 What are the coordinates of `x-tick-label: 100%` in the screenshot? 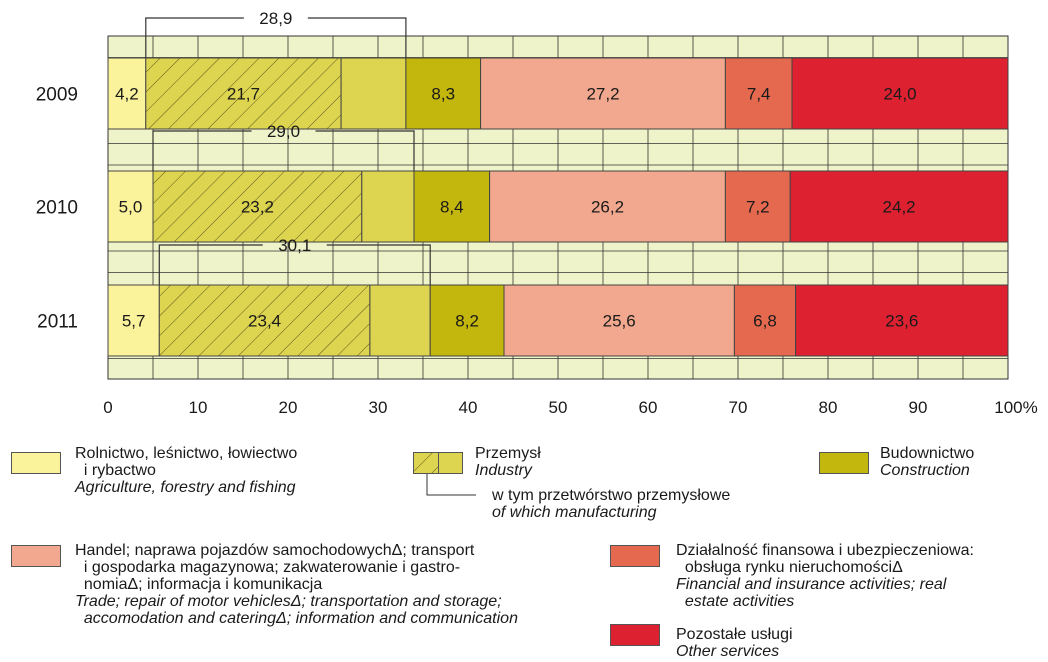 It's located at (1015, 407).